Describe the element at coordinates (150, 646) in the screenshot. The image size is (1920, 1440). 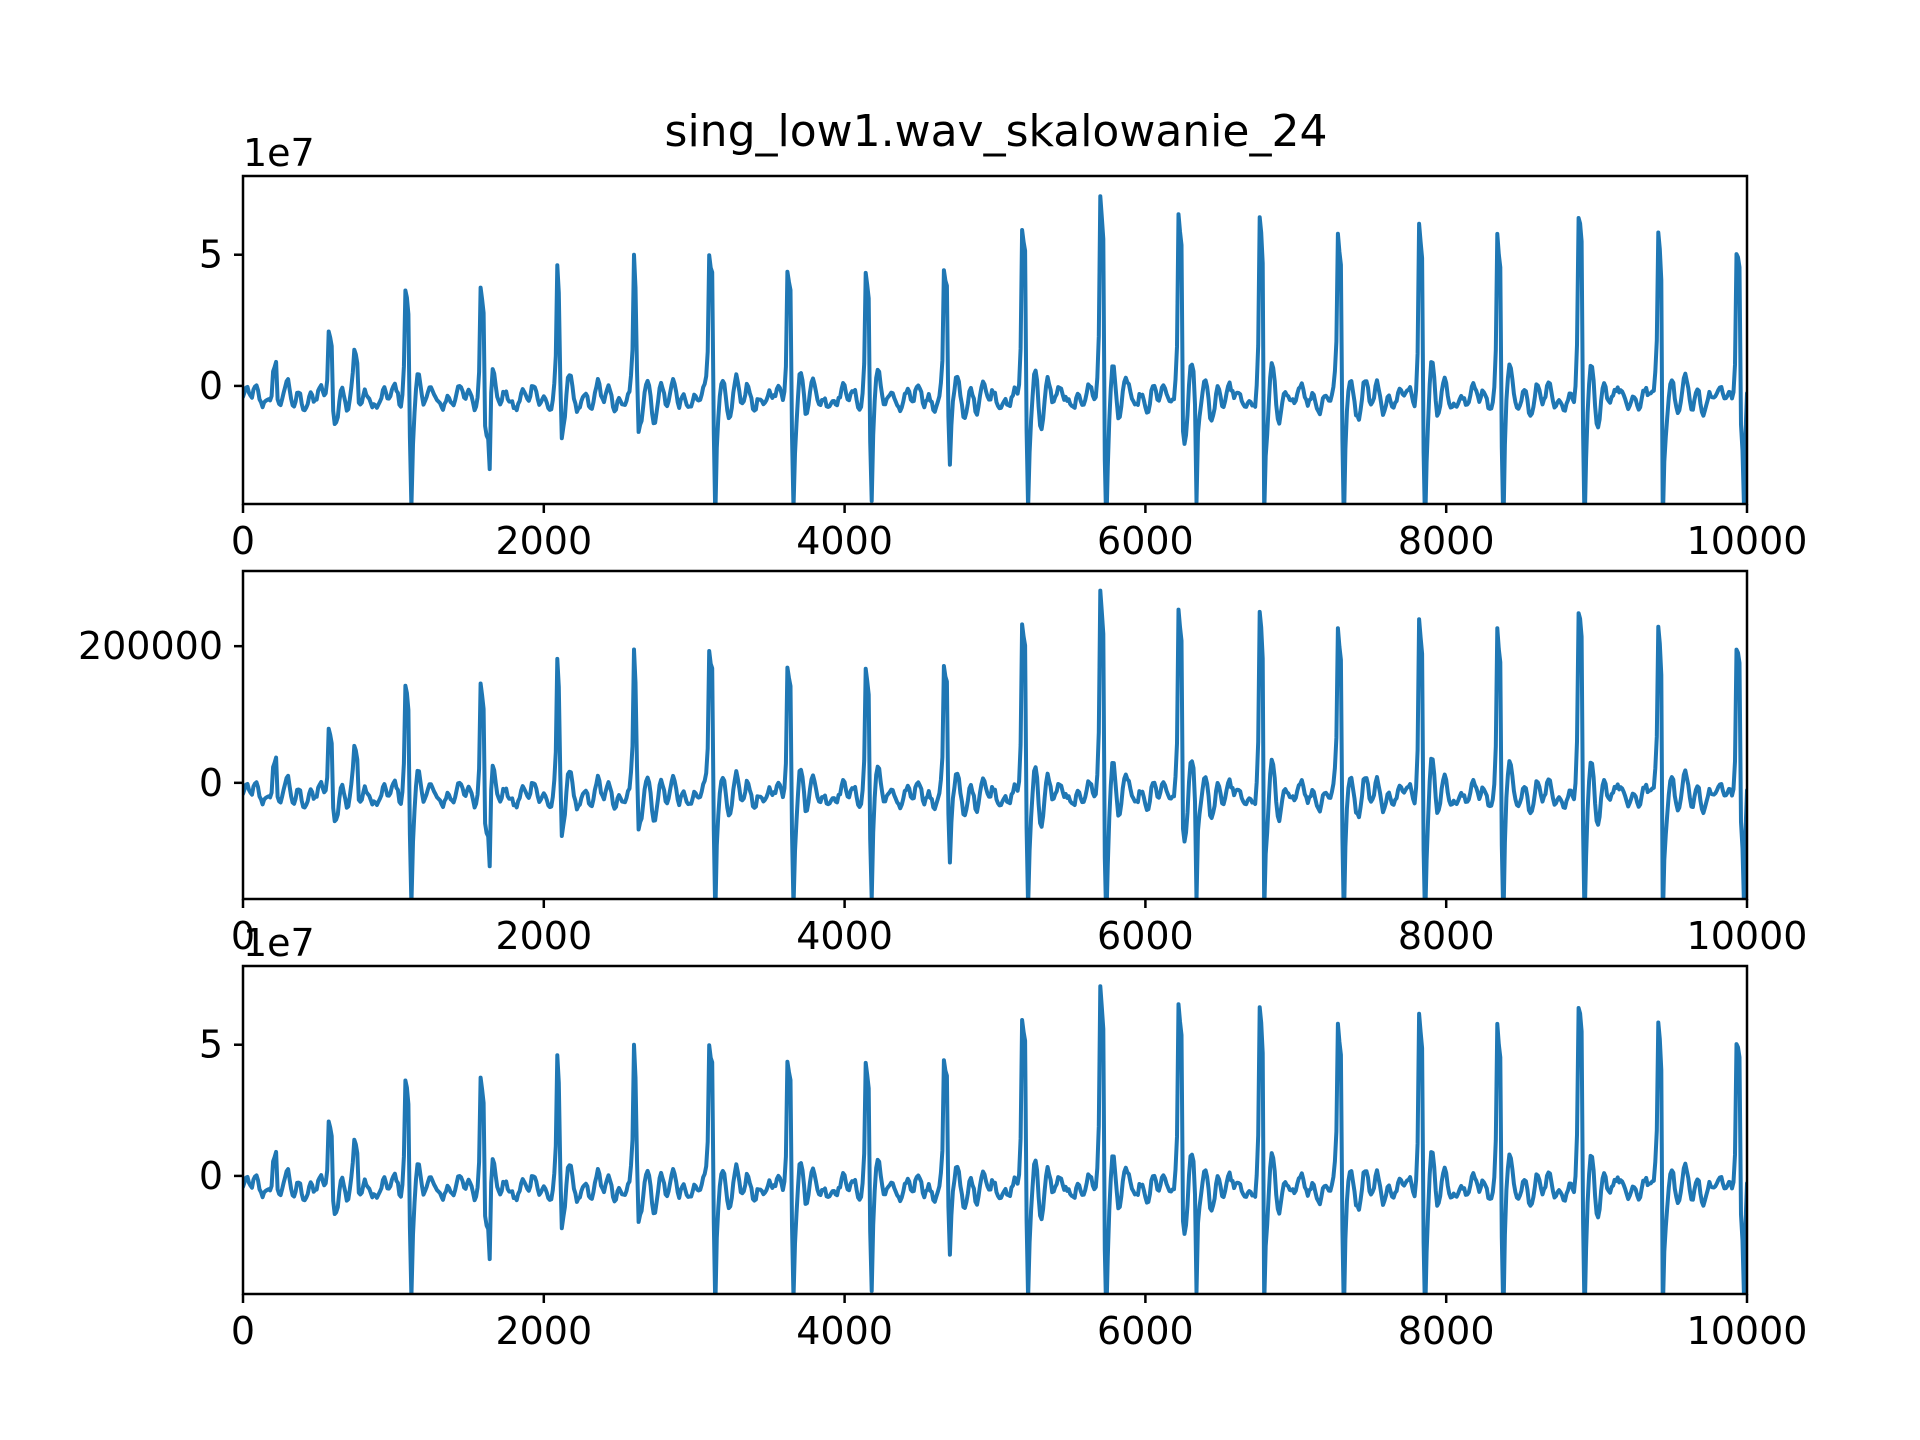
I see `y-tick-label: 200000` at that location.